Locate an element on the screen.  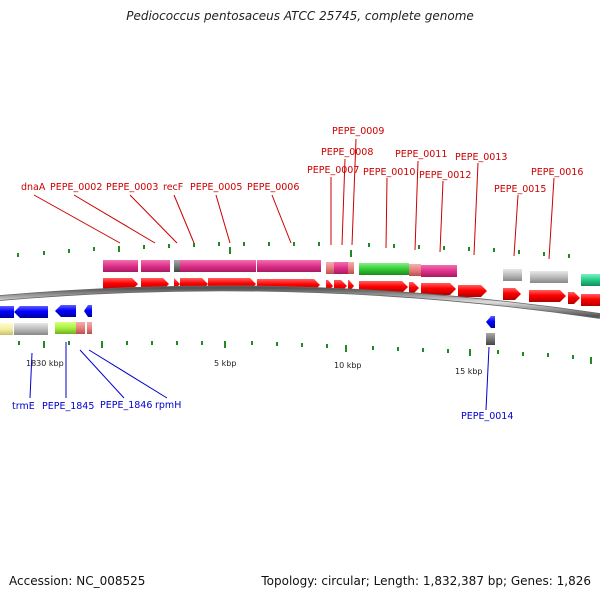
cds-arrow-dnaA is located at coordinates (120, 284).